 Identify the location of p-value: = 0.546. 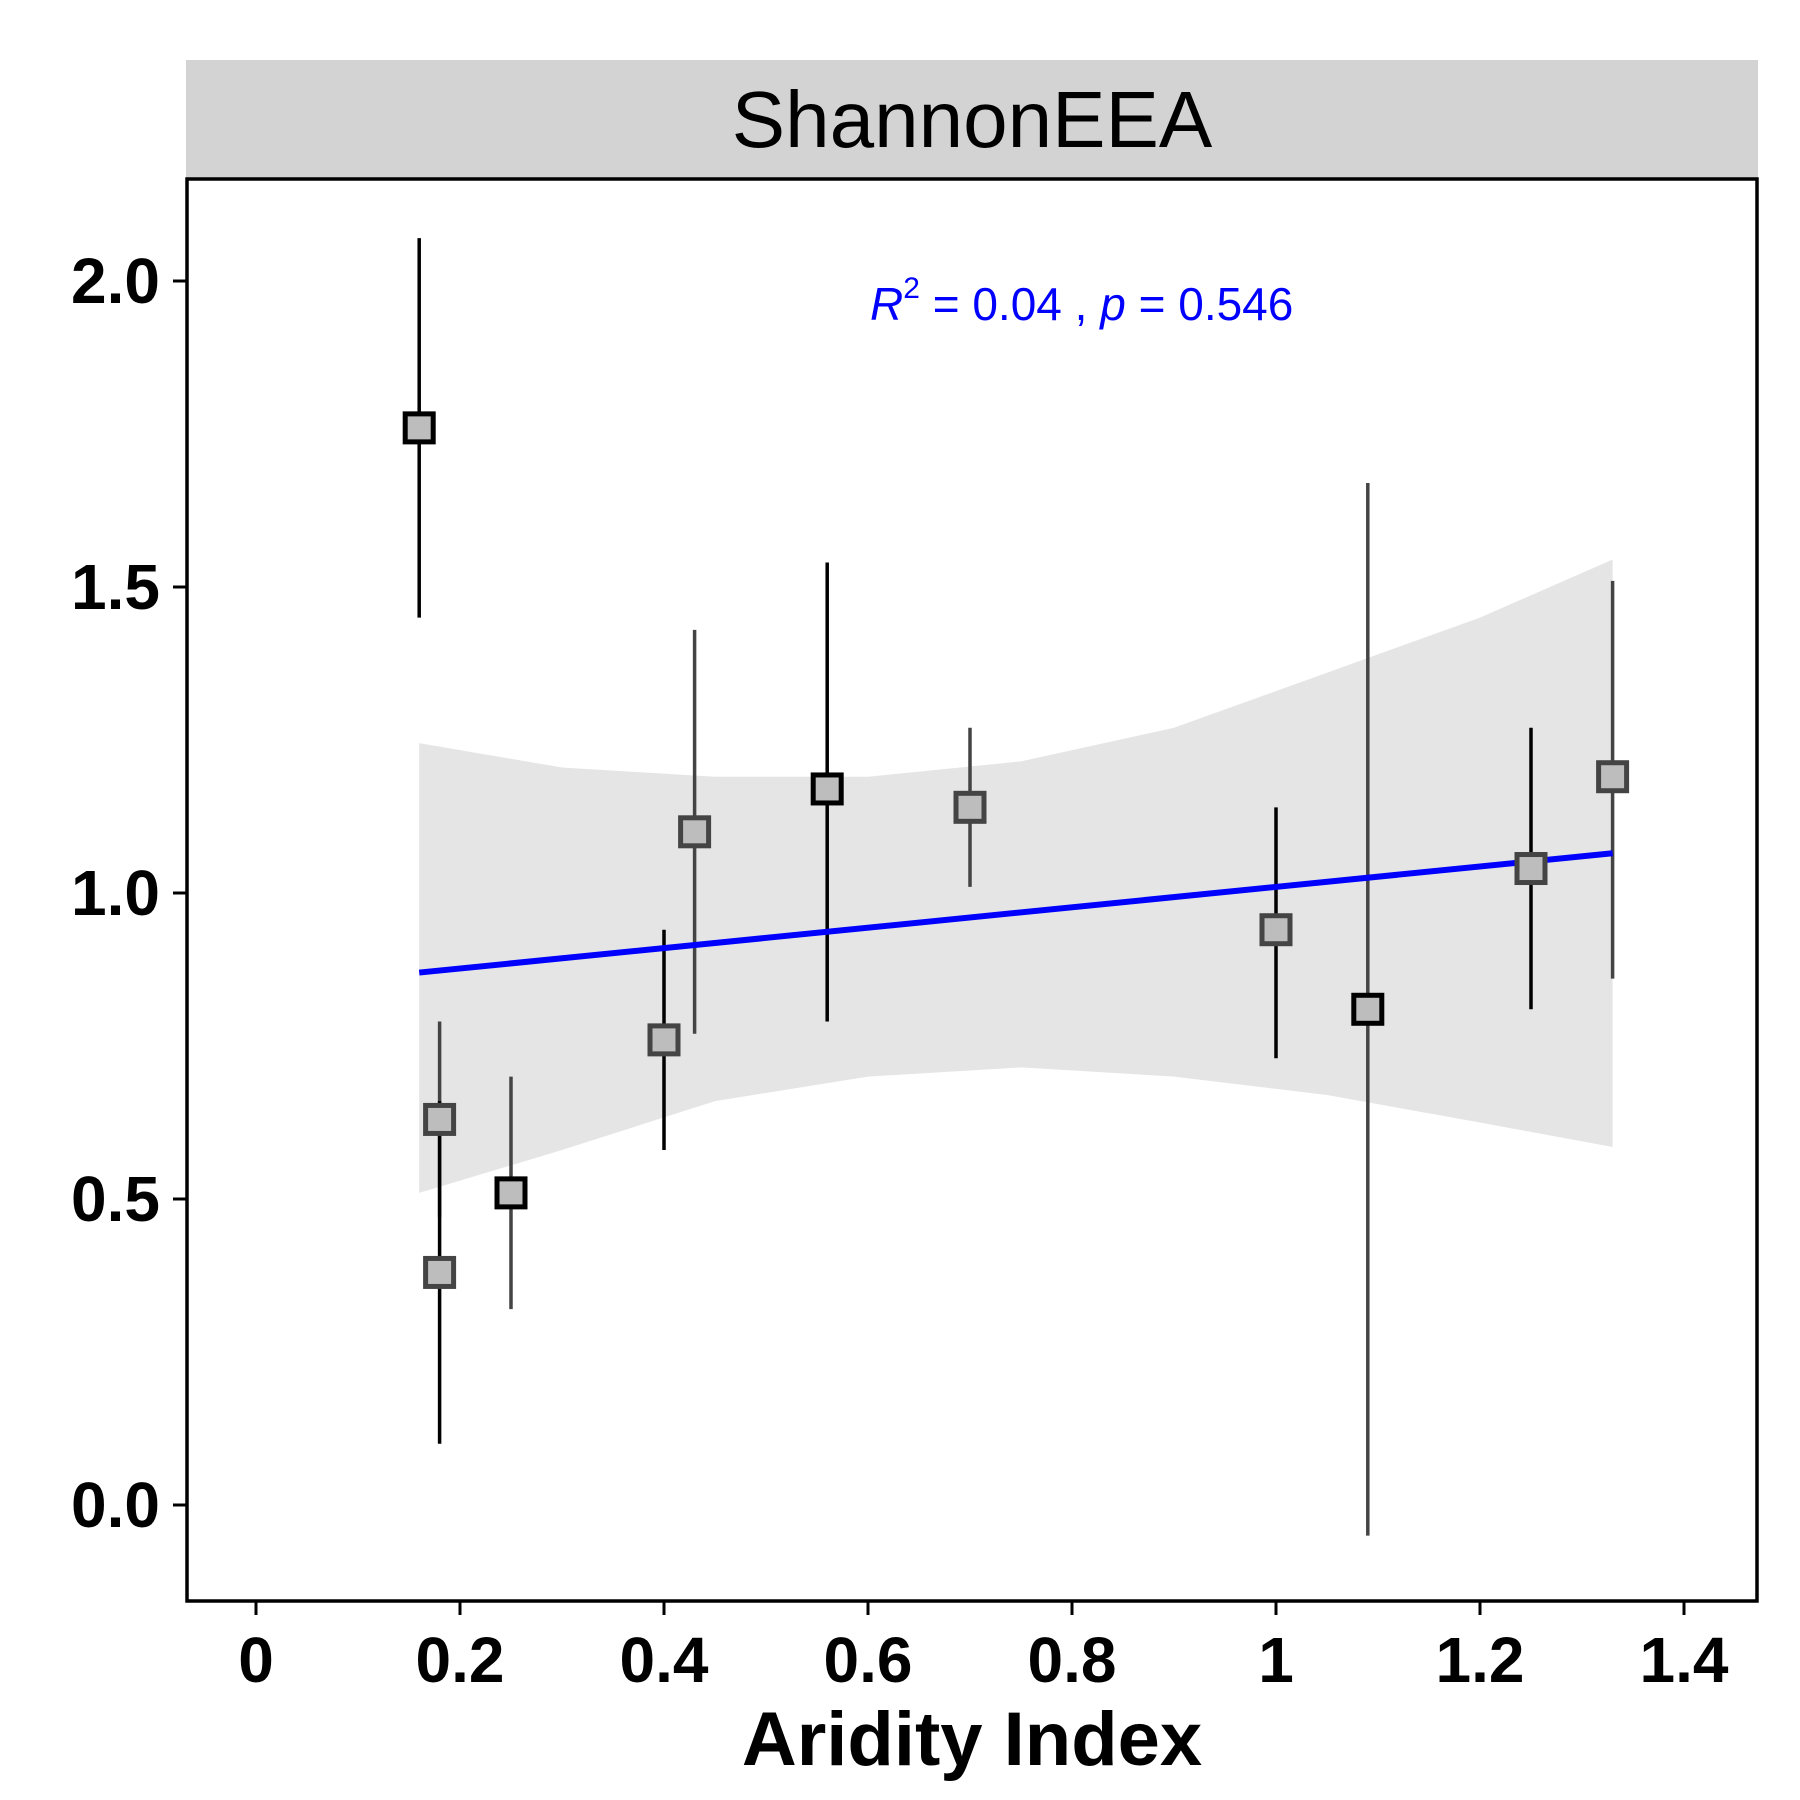
(1210, 304).